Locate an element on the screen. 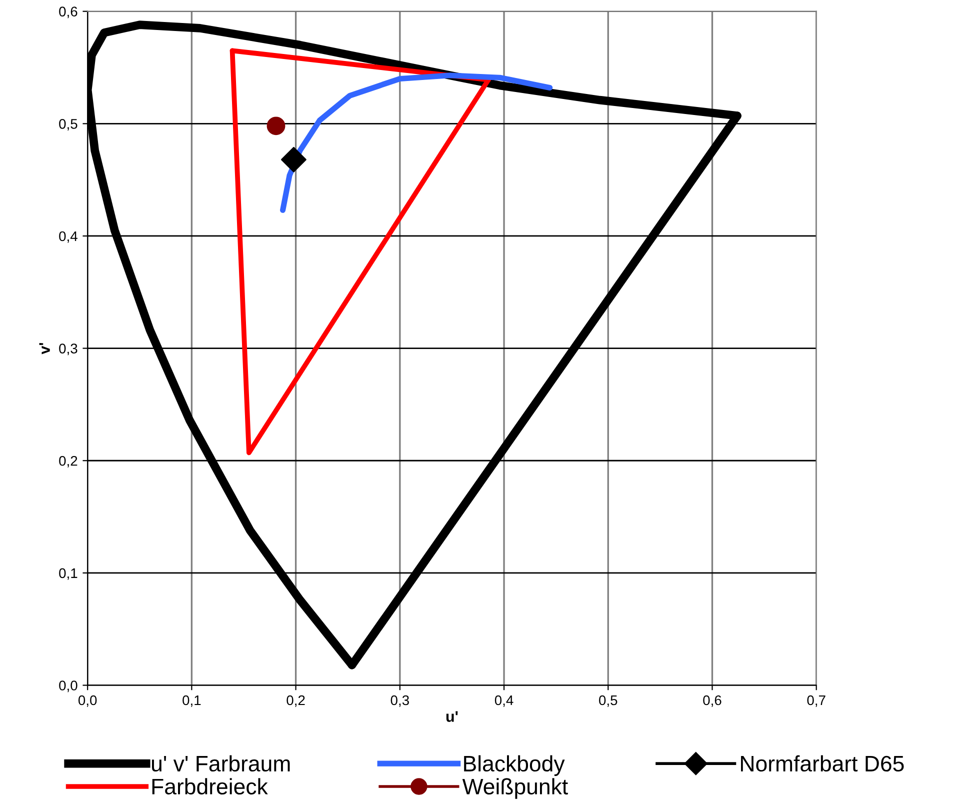  x-tick-label: 0,0 is located at coordinates (87, 701).